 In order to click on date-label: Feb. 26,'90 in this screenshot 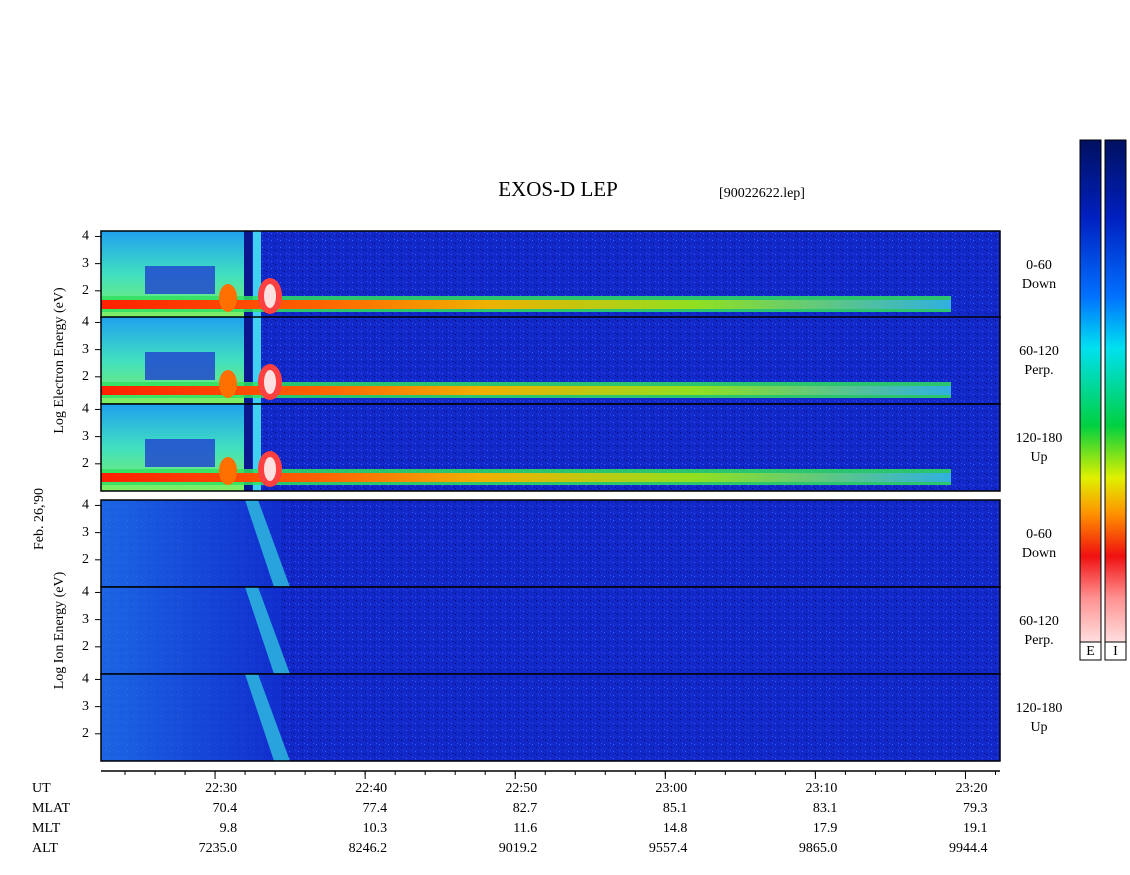, I will do `click(39, 519)`.